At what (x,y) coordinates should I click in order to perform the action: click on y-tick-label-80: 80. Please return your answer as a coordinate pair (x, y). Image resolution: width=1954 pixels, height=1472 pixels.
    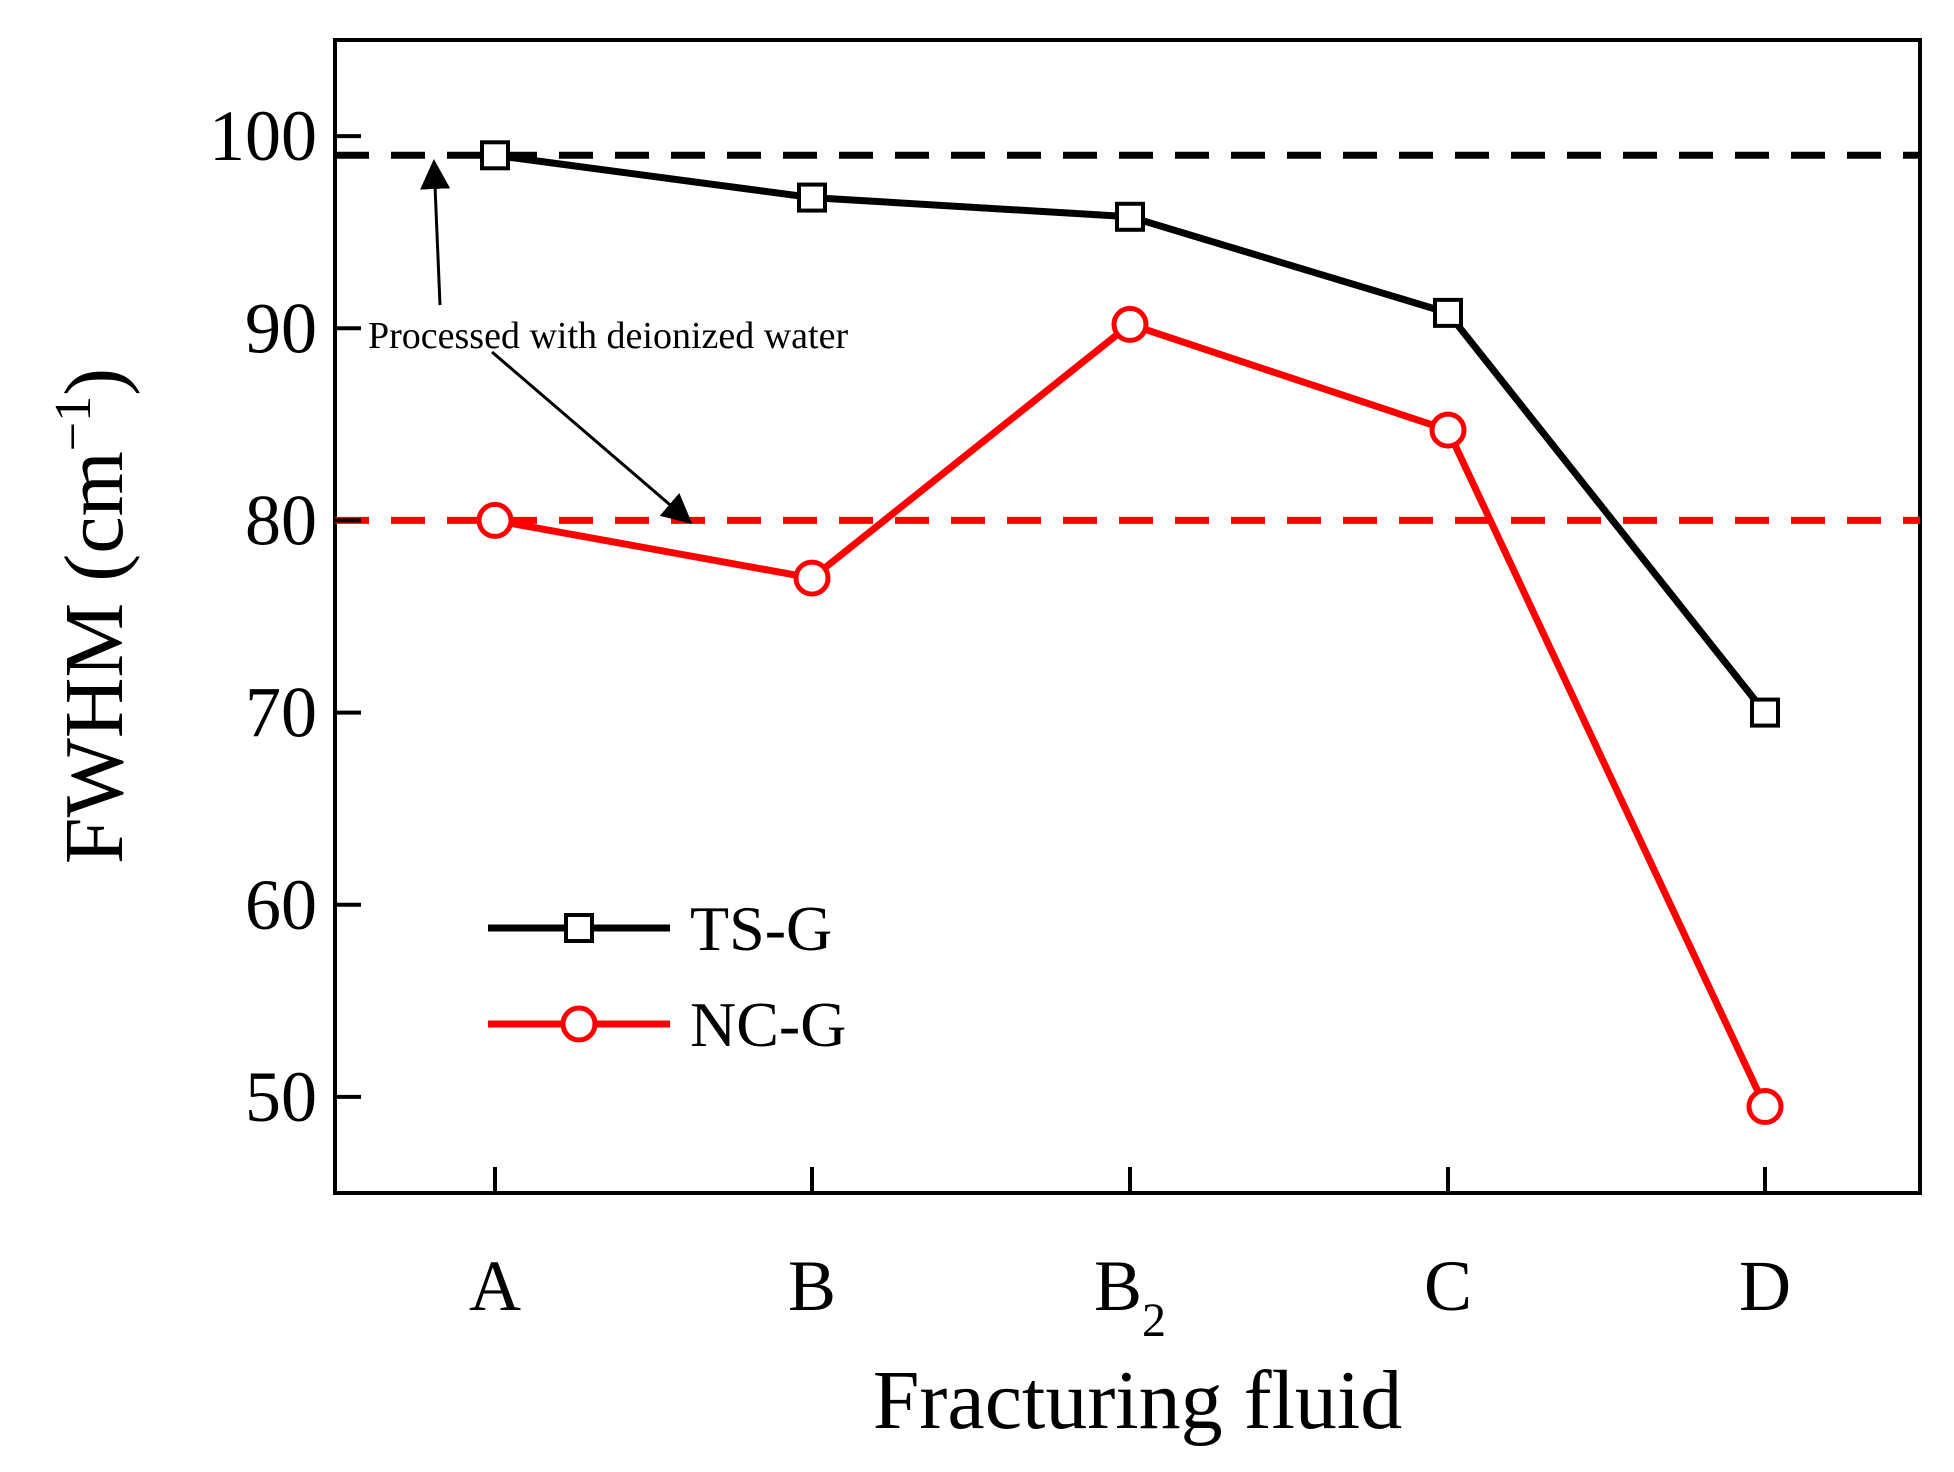
    Looking at the image, I should click on (281, 520).